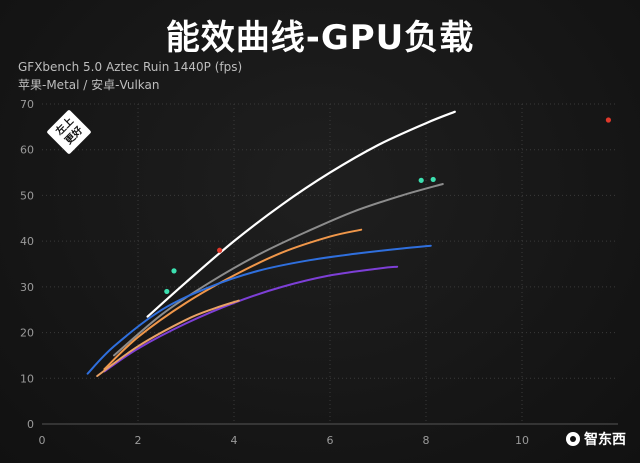 The width and height of the screenshot is (640, 463). Describe the element at coordinates (42, 440) in the screenshot. I see `x-tick-label: 0` at that location.